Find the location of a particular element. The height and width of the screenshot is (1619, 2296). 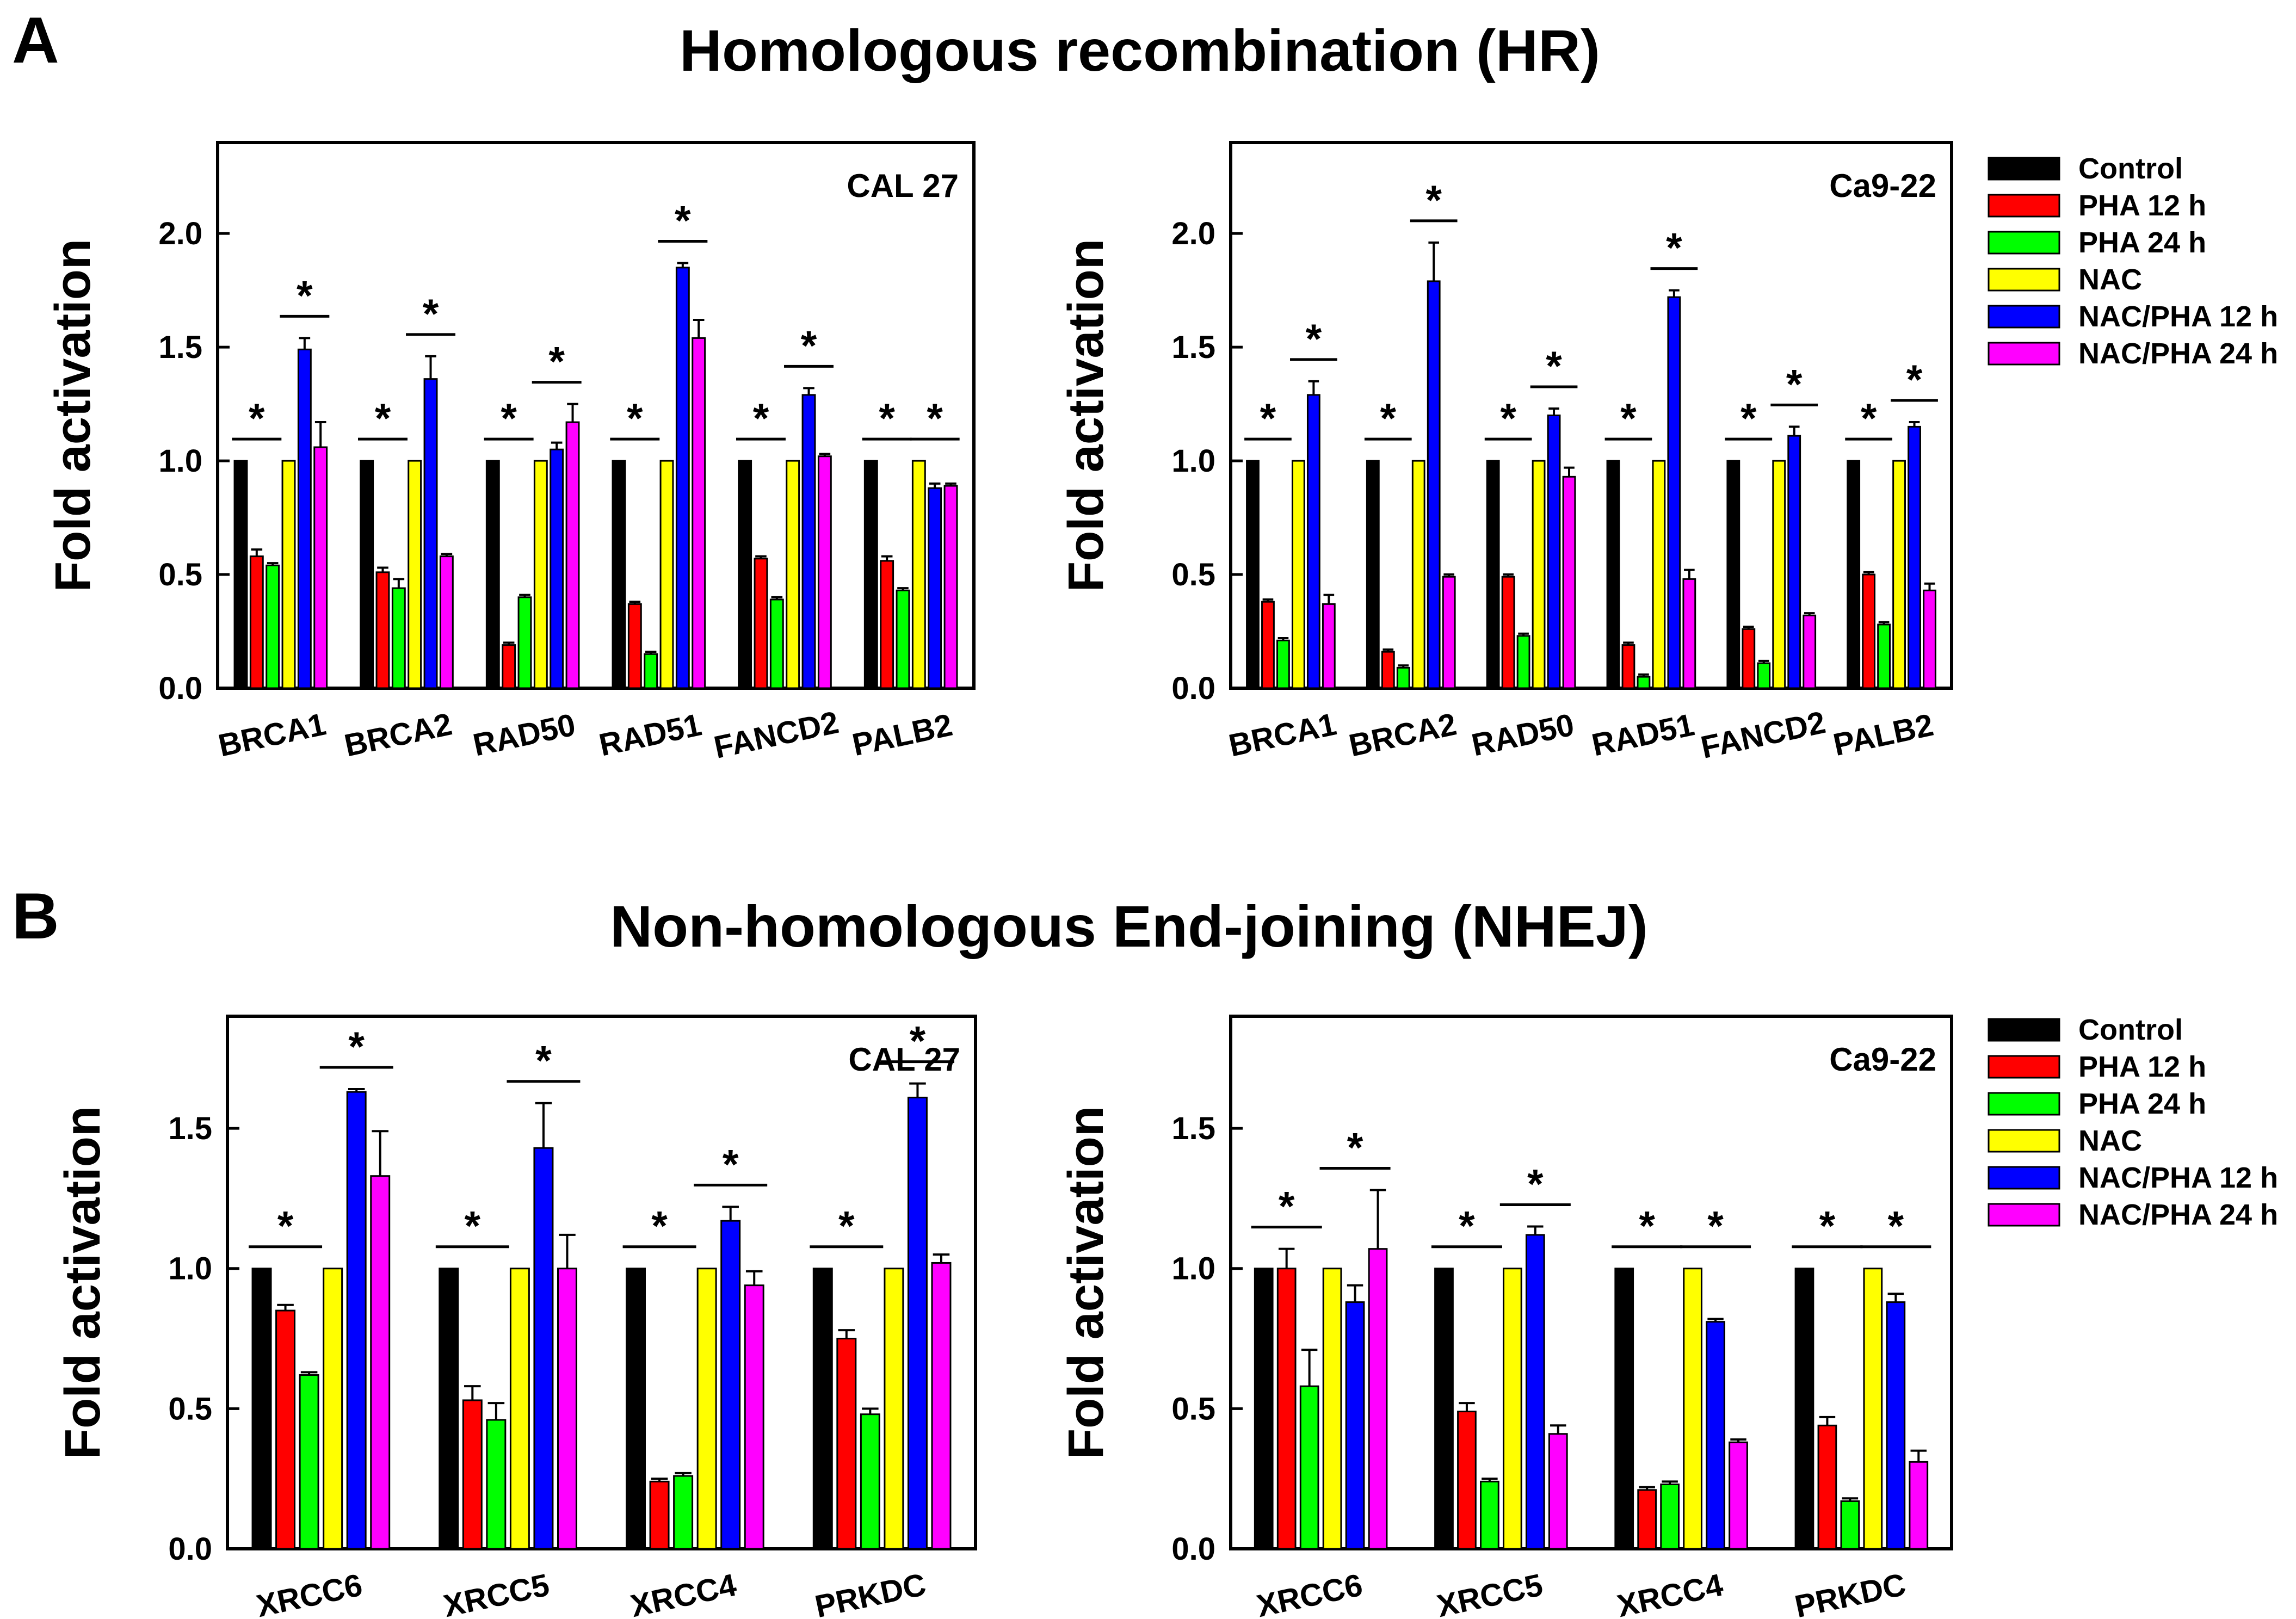

category-label: PRKDC is located at coordinates (1850, 1593).